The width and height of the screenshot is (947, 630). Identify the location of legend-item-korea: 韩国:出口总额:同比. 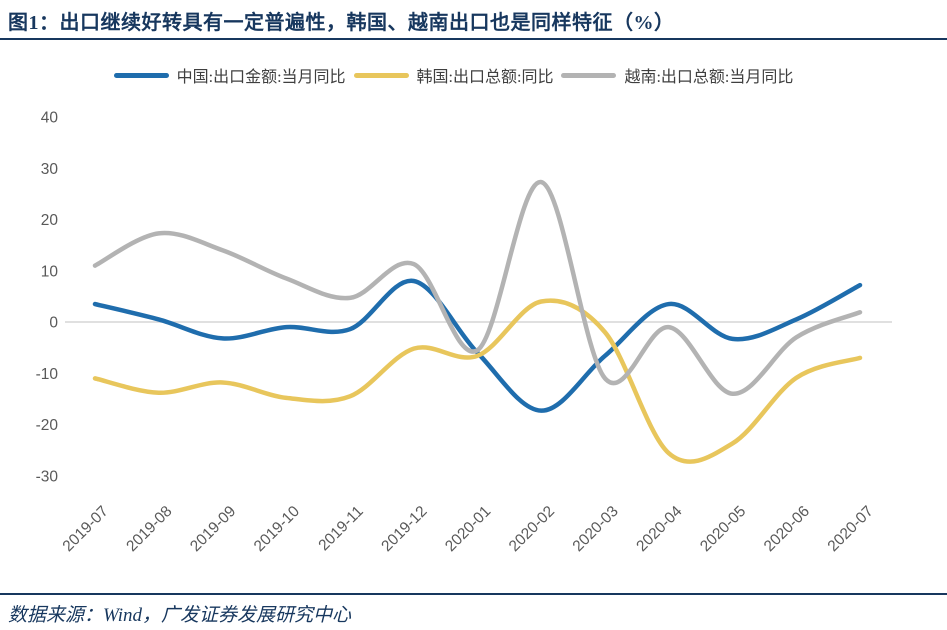
(453, 75).